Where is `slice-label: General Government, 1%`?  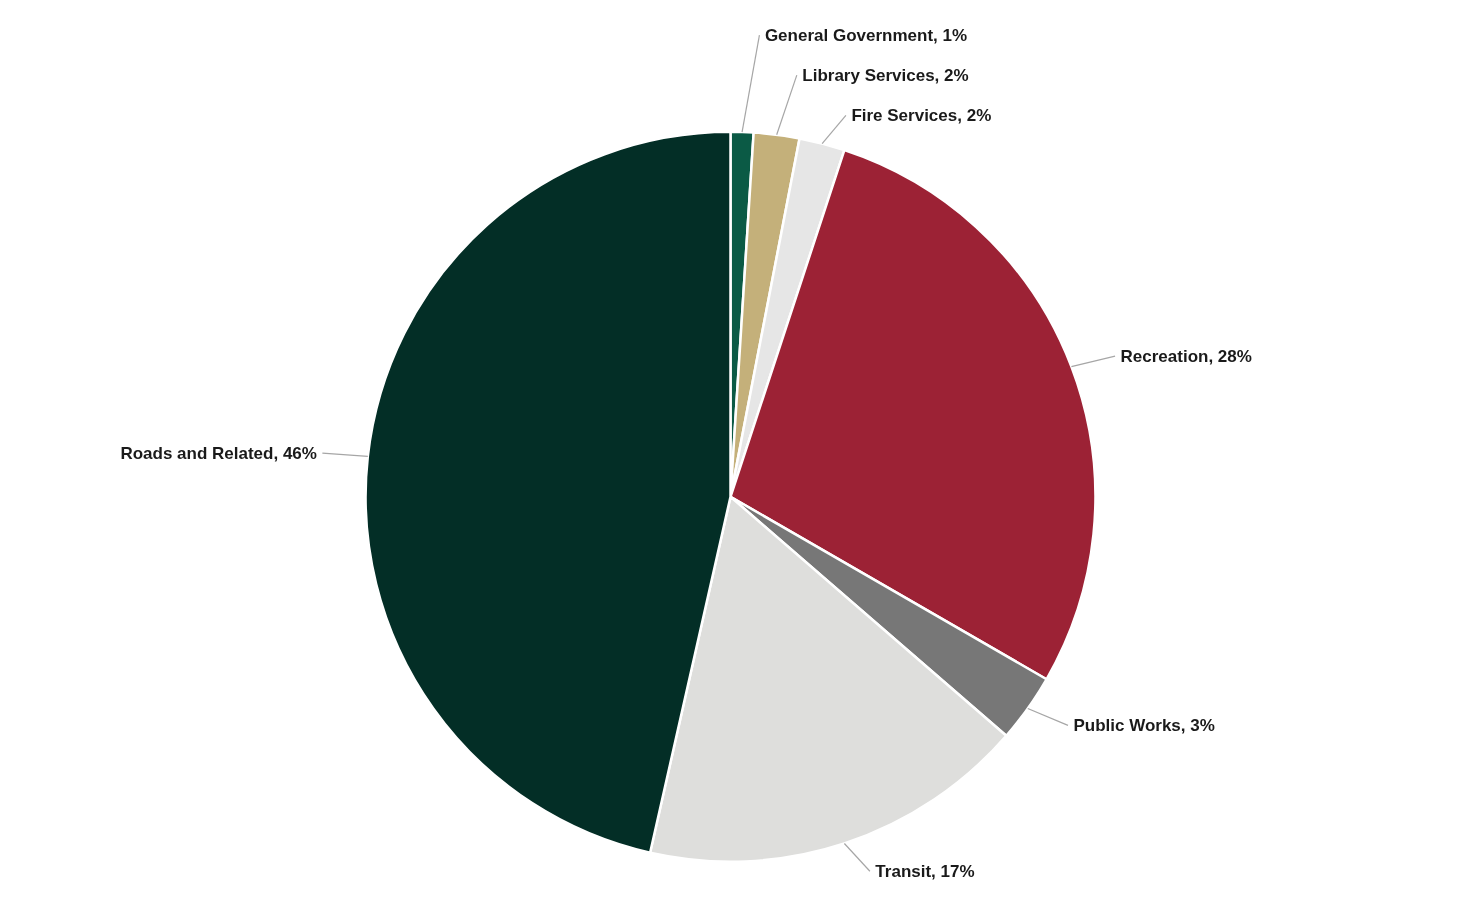 slice-label: General Government, 1% is located at coordinates (866, 35).